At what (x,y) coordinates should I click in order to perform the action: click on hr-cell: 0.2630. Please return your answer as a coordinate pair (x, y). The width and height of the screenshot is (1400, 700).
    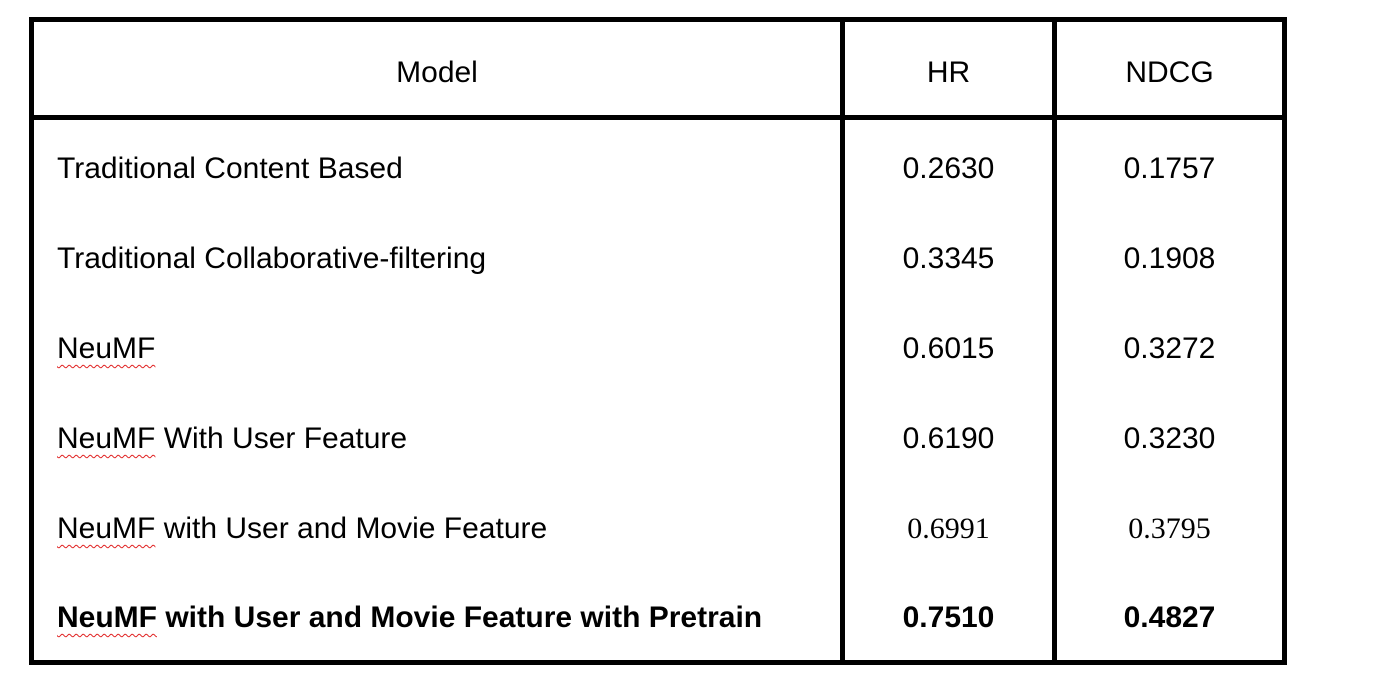
    Looking at the image, I should click on (948, 168).